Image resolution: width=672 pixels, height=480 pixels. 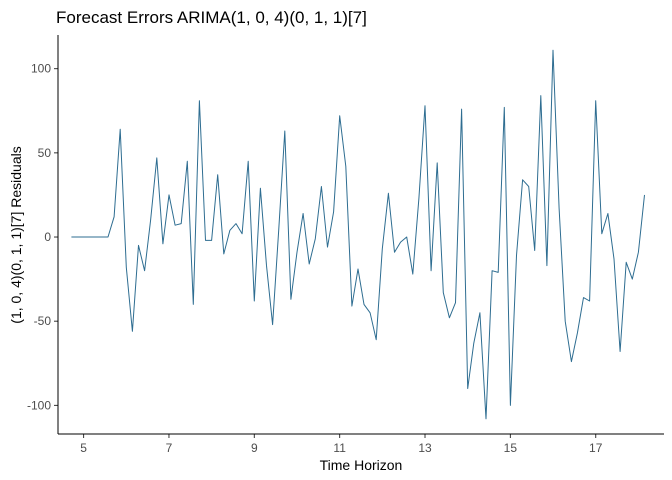 I want to click on x-axis-ticks: 5 7 9 11 13 15 17, so click(x=341, y=444).